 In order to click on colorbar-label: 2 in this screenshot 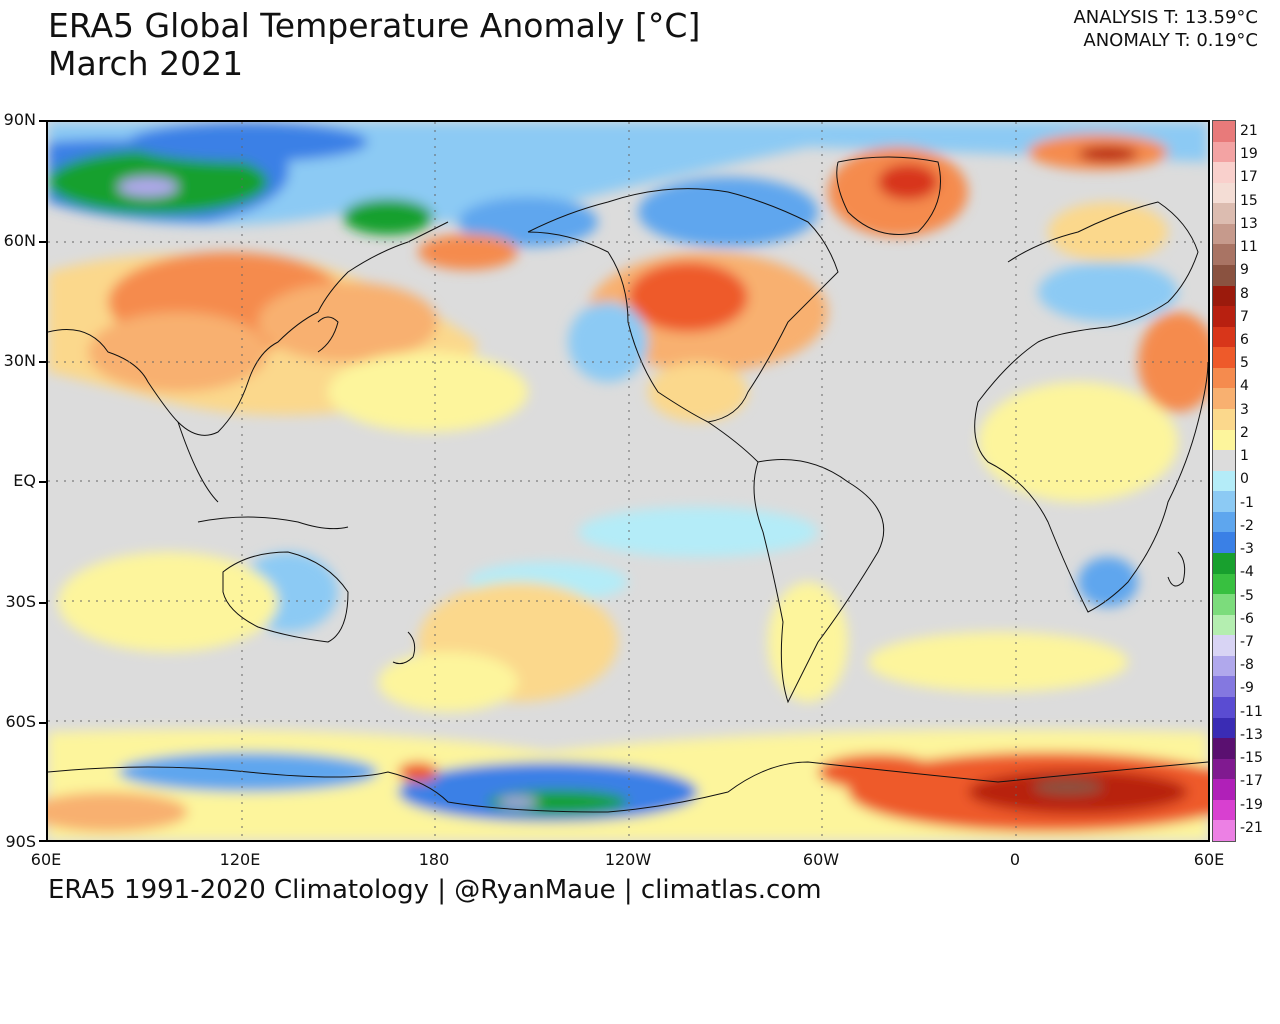, I will do `click(1244, 432)`.